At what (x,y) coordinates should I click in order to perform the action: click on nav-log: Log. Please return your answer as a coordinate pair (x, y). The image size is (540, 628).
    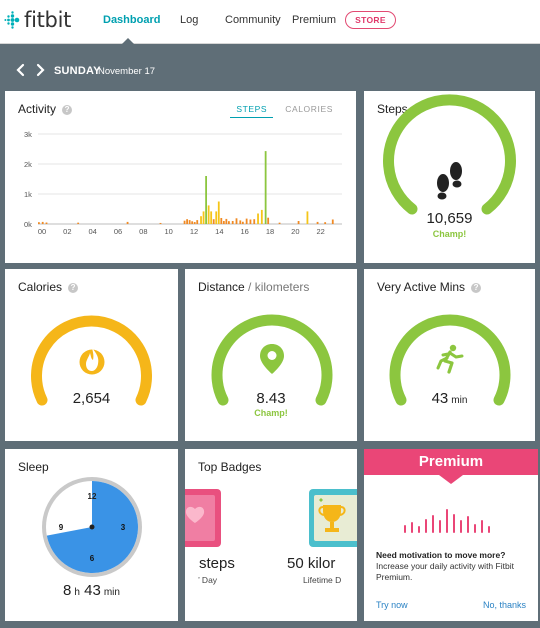
    Looking at the image, I should click on (189, 20).